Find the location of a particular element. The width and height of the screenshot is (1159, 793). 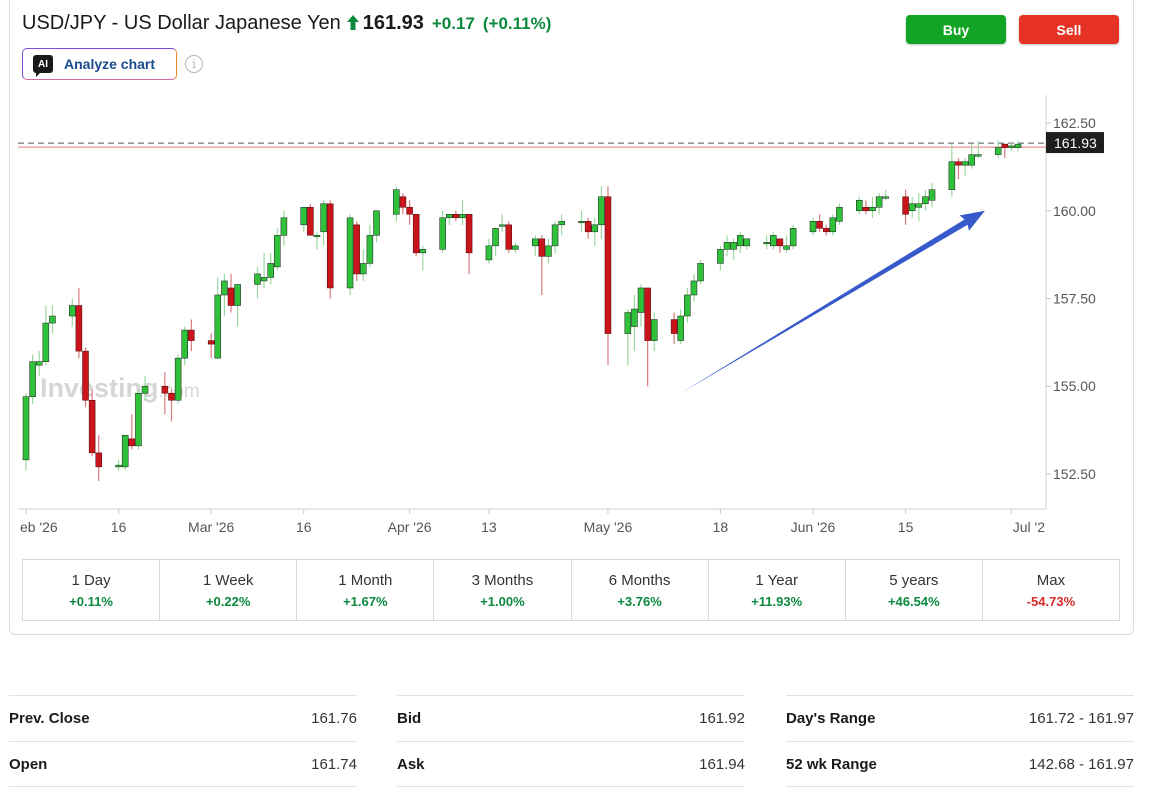

stat-value: 161.76 is located at coordinates (334, 718).